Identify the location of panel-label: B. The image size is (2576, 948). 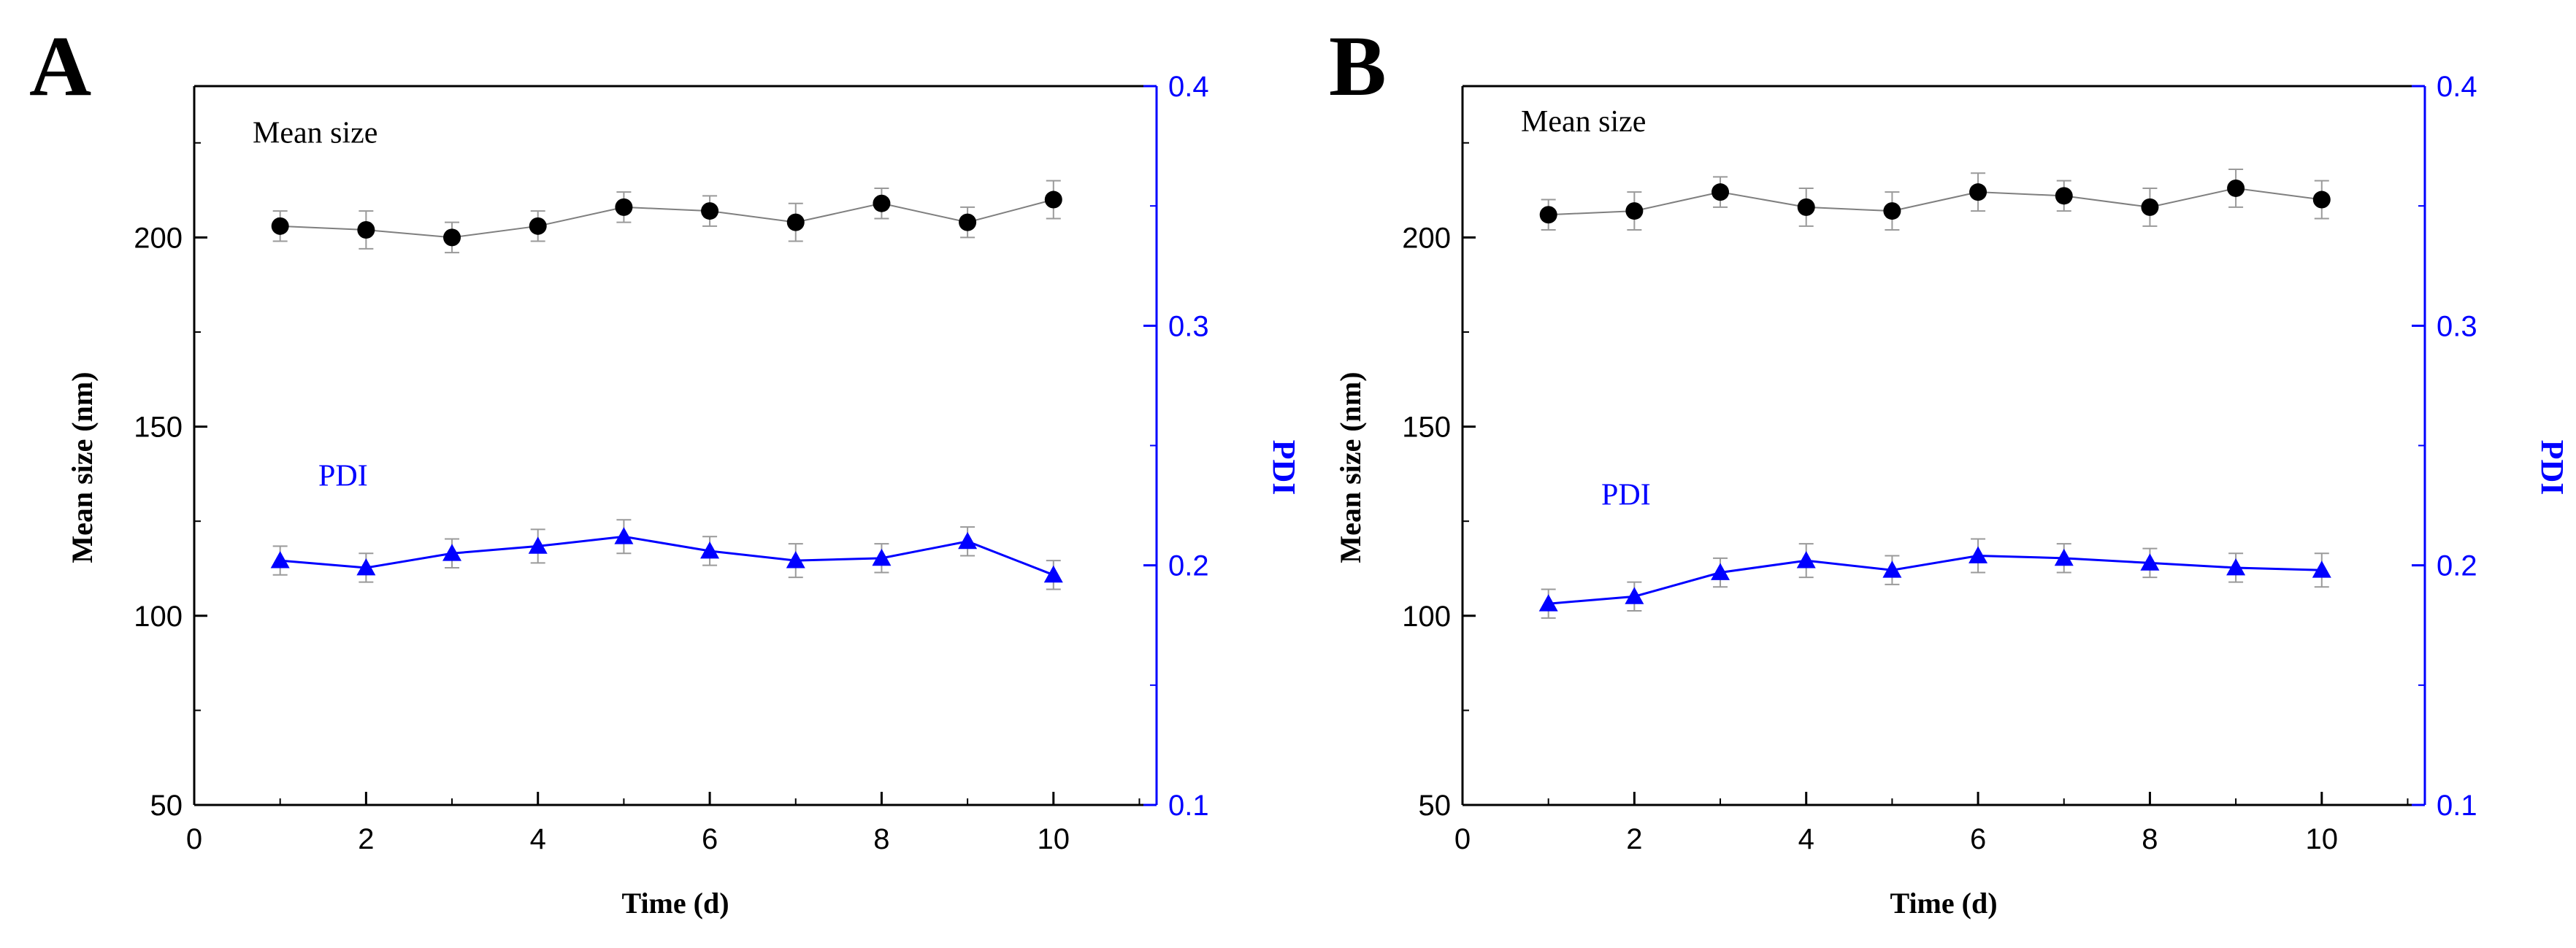
(1358, 66).